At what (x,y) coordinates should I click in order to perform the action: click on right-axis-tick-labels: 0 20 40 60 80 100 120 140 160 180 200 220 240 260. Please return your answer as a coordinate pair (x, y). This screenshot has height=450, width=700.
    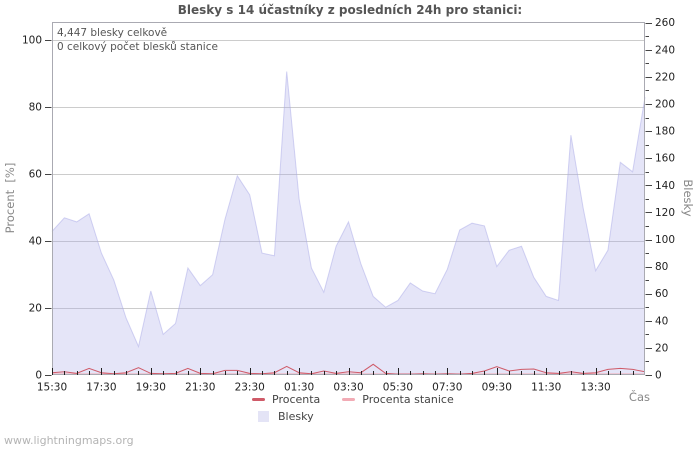
    Looking at the image, I should click on (665, 199).